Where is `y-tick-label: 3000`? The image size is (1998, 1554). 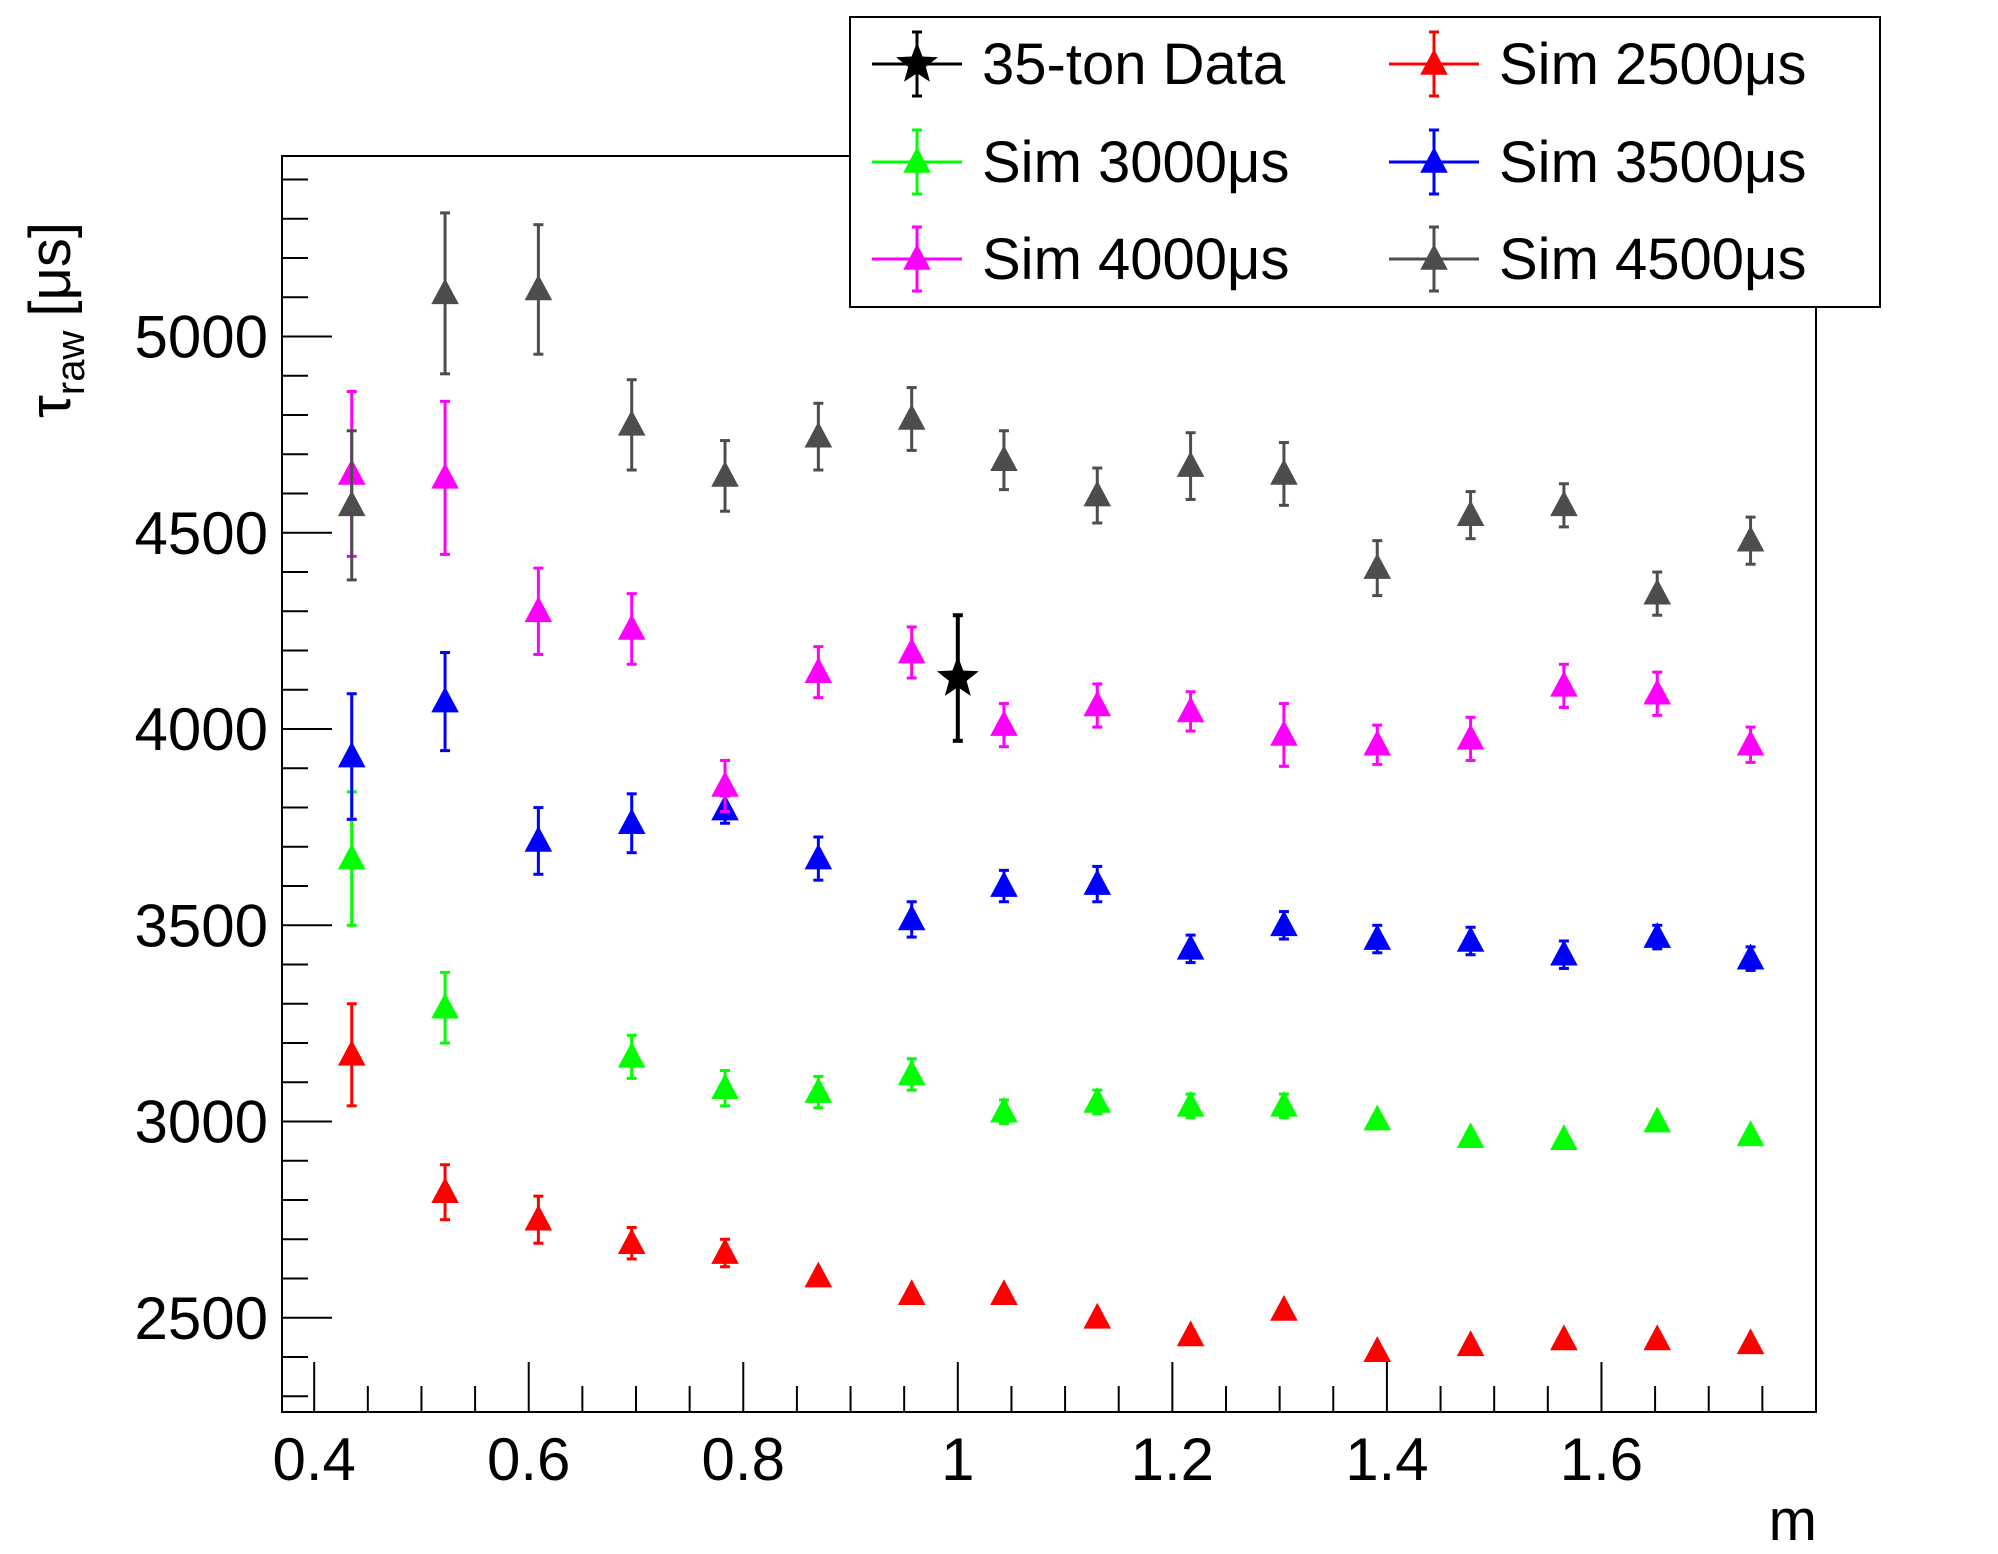 y-tick-label: 3000 is located at coordinates (201, 1122).